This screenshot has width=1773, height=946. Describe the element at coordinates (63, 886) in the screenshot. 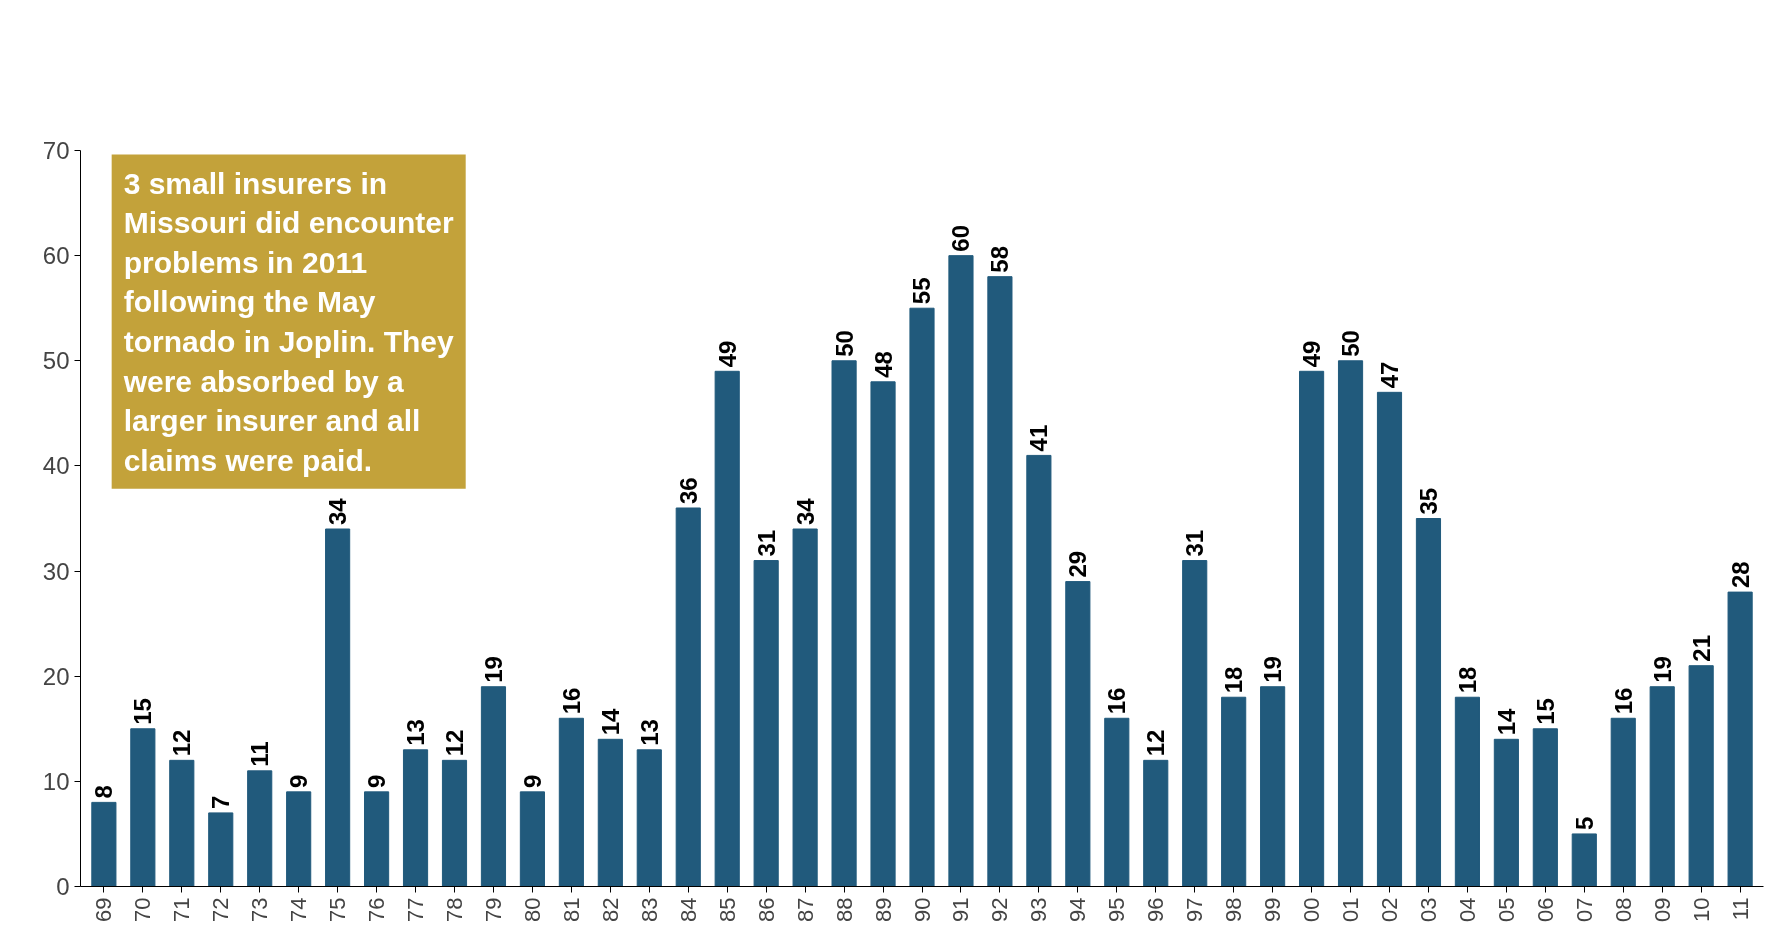

I see `y-tick-label: 0` at that location.